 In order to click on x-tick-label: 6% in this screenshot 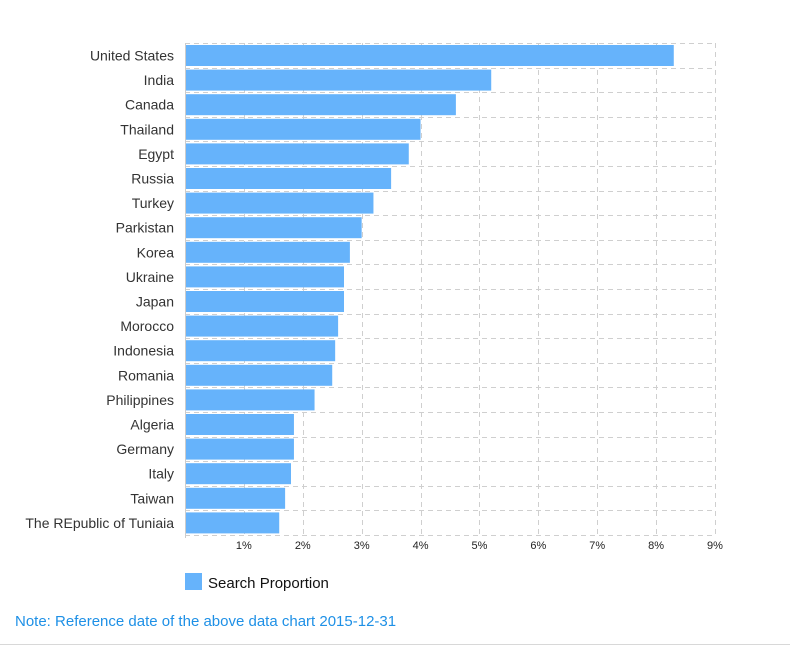, I will do `click(538, 546)`.